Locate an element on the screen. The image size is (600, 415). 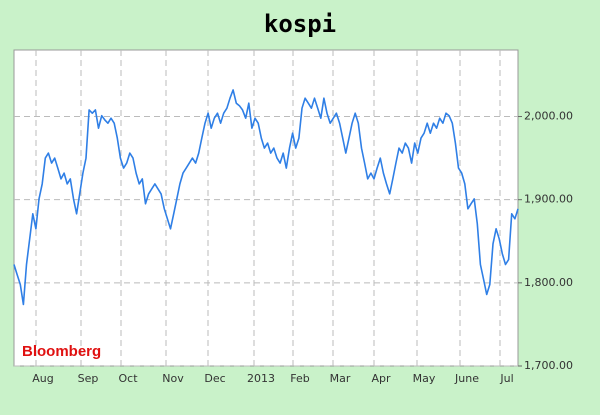
x-tick-label: Oct is located at coordinates (128, 378).